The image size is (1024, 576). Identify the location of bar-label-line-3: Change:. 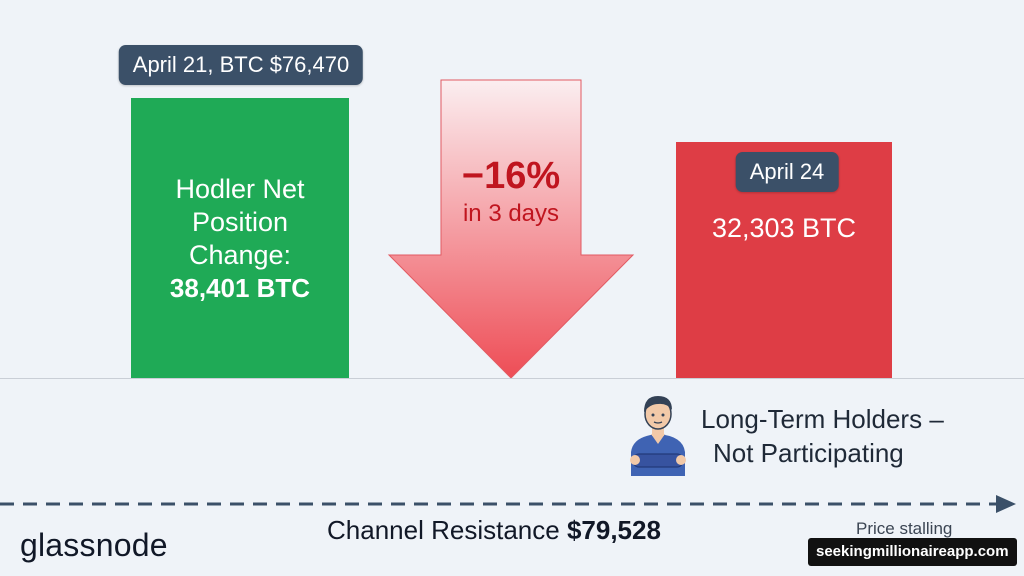
(240, 255).